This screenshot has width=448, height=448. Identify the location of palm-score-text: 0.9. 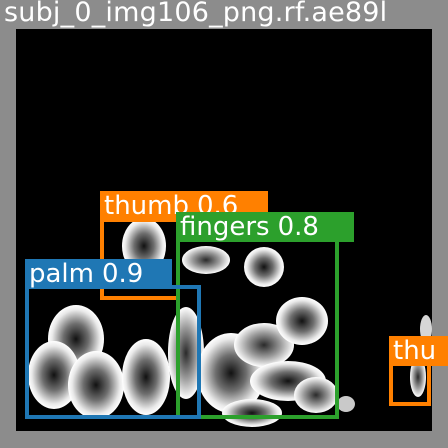
(123, 274).